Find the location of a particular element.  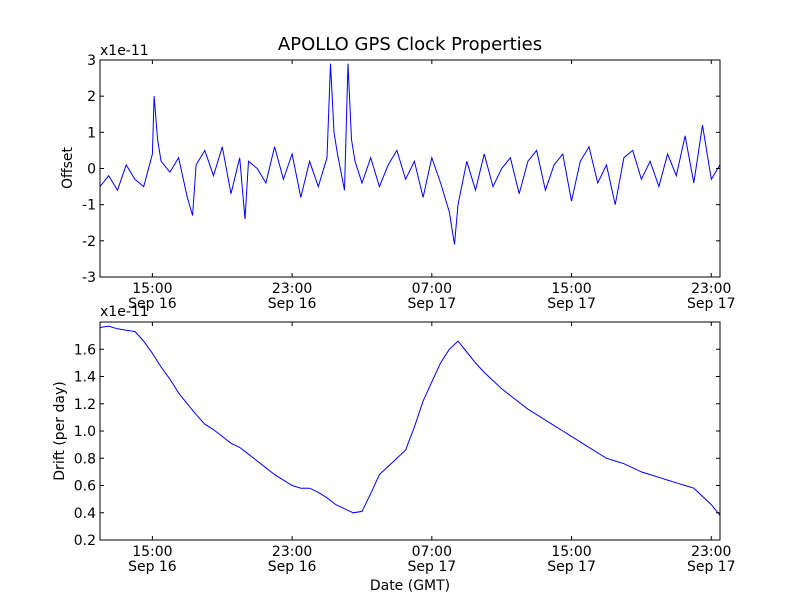

y-tick-label: -3 is located at coordinates (89, 278).